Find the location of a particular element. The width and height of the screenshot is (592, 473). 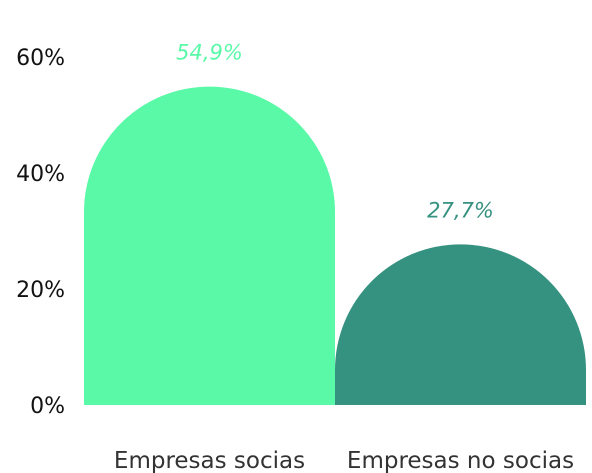

y-tick-label: 20% is located at coordinates (40, 290).